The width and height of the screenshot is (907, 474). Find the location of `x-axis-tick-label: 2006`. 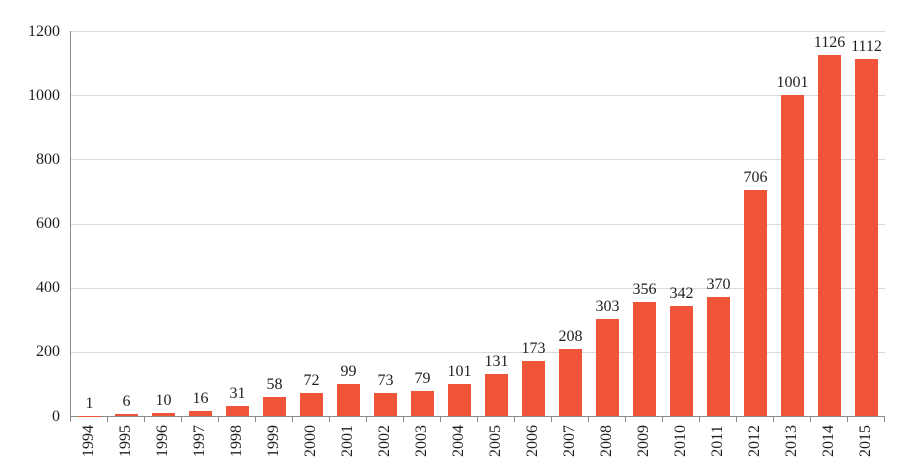

x-axis-tick-label: 2006 is located at coordinates (532, 441).